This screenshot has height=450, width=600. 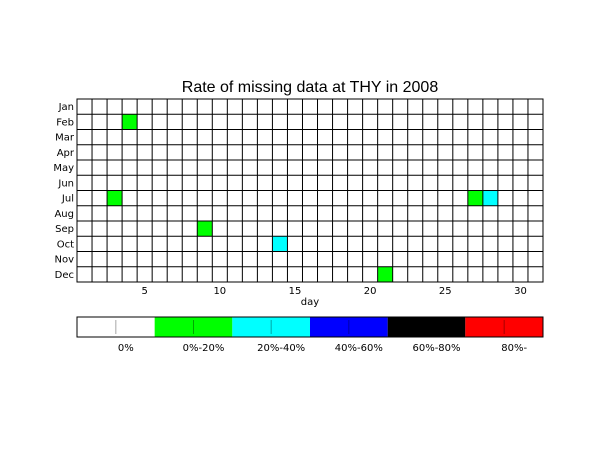 I want to click on x-tick-label: 30, so click(x=520, y=291).